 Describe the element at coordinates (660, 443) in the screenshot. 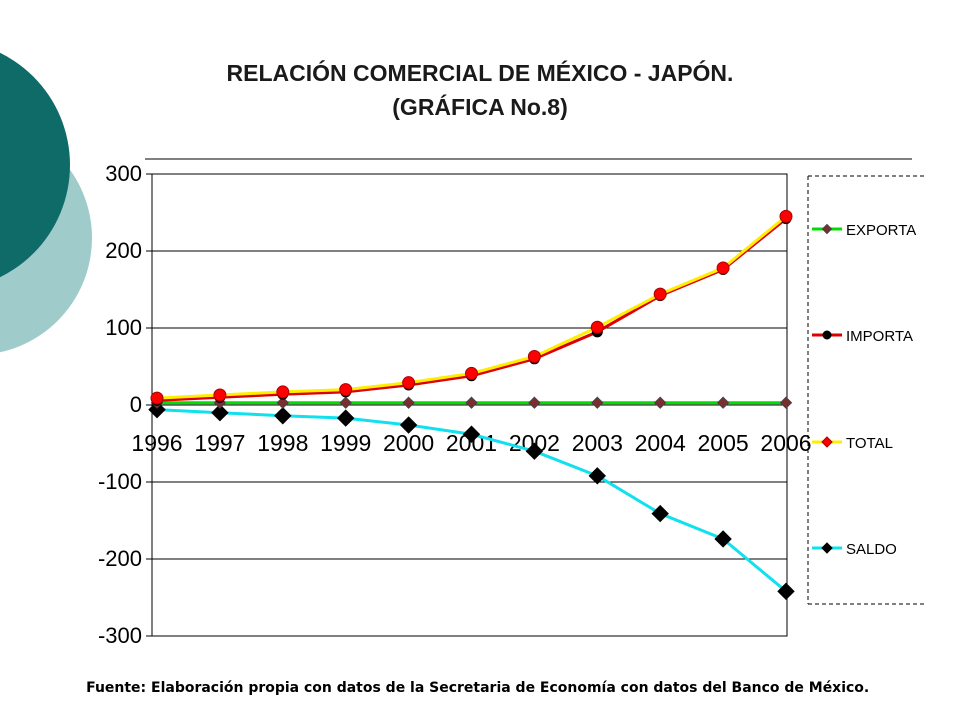

I see `x-tick-label: 2004` at that location.